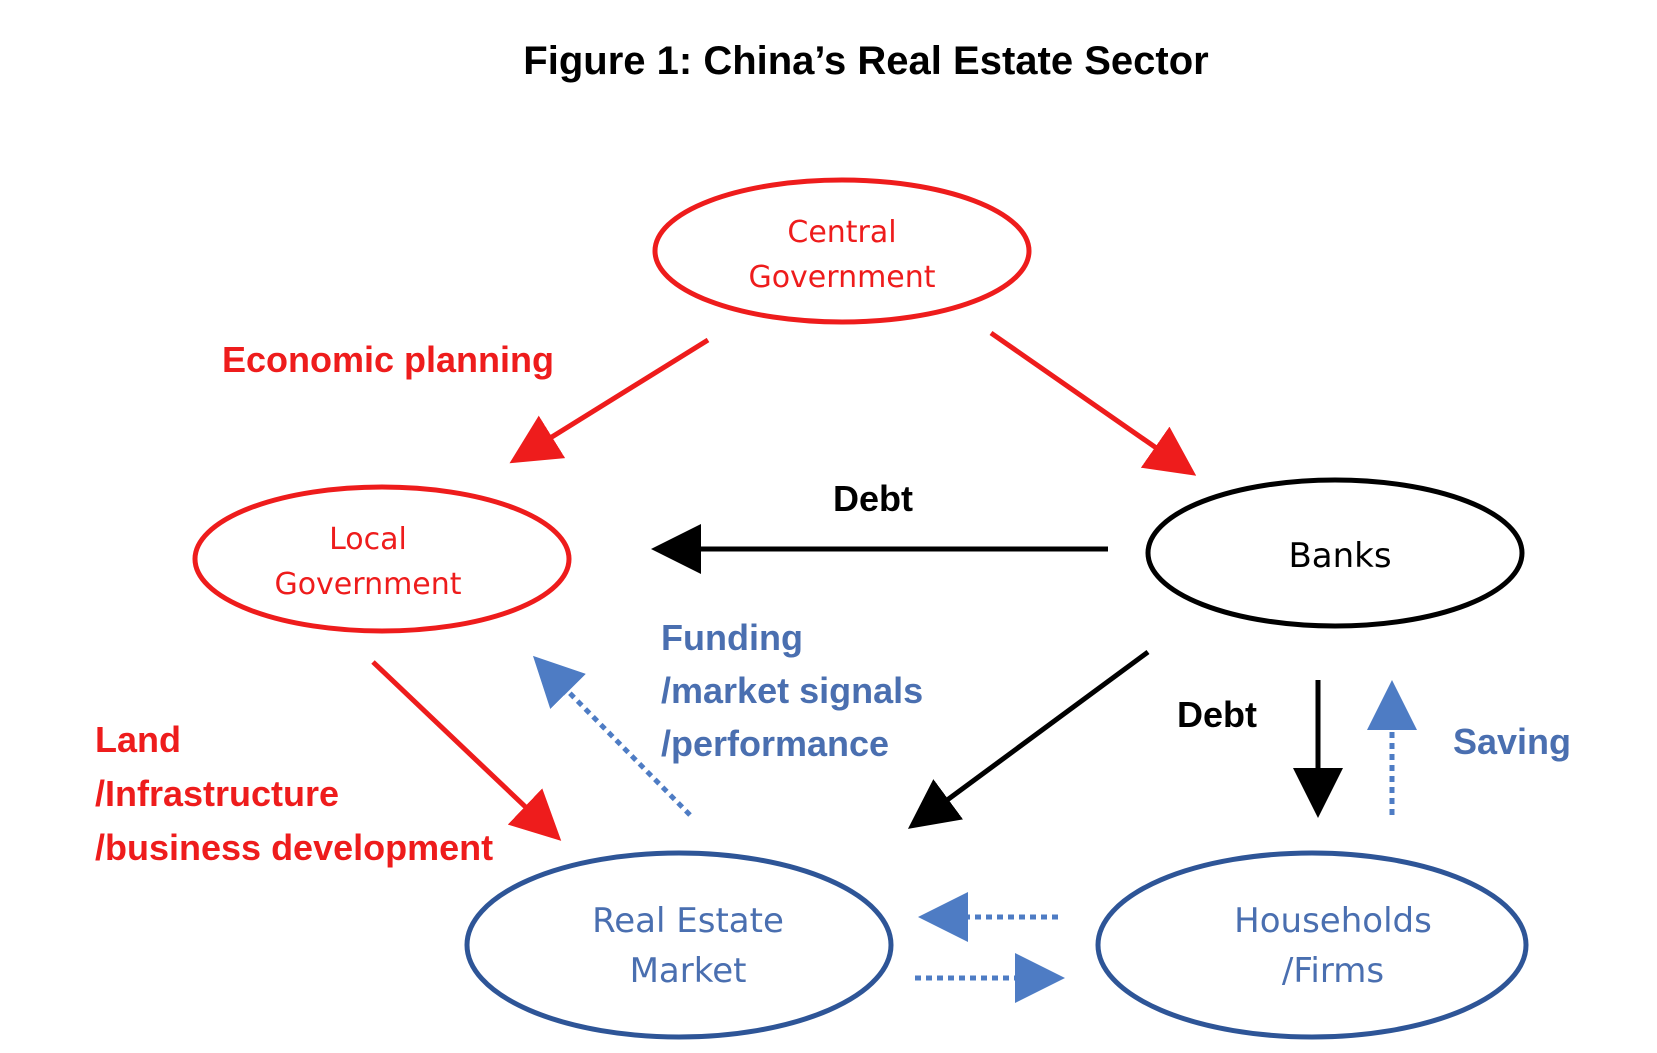 The height and width of the screenshot is (1053, 1657). What do you see at coordinates (1333, 971) in the screenshot?
I see `households-firms-label-line2: /Firms` at bounding box center [1333, 971].